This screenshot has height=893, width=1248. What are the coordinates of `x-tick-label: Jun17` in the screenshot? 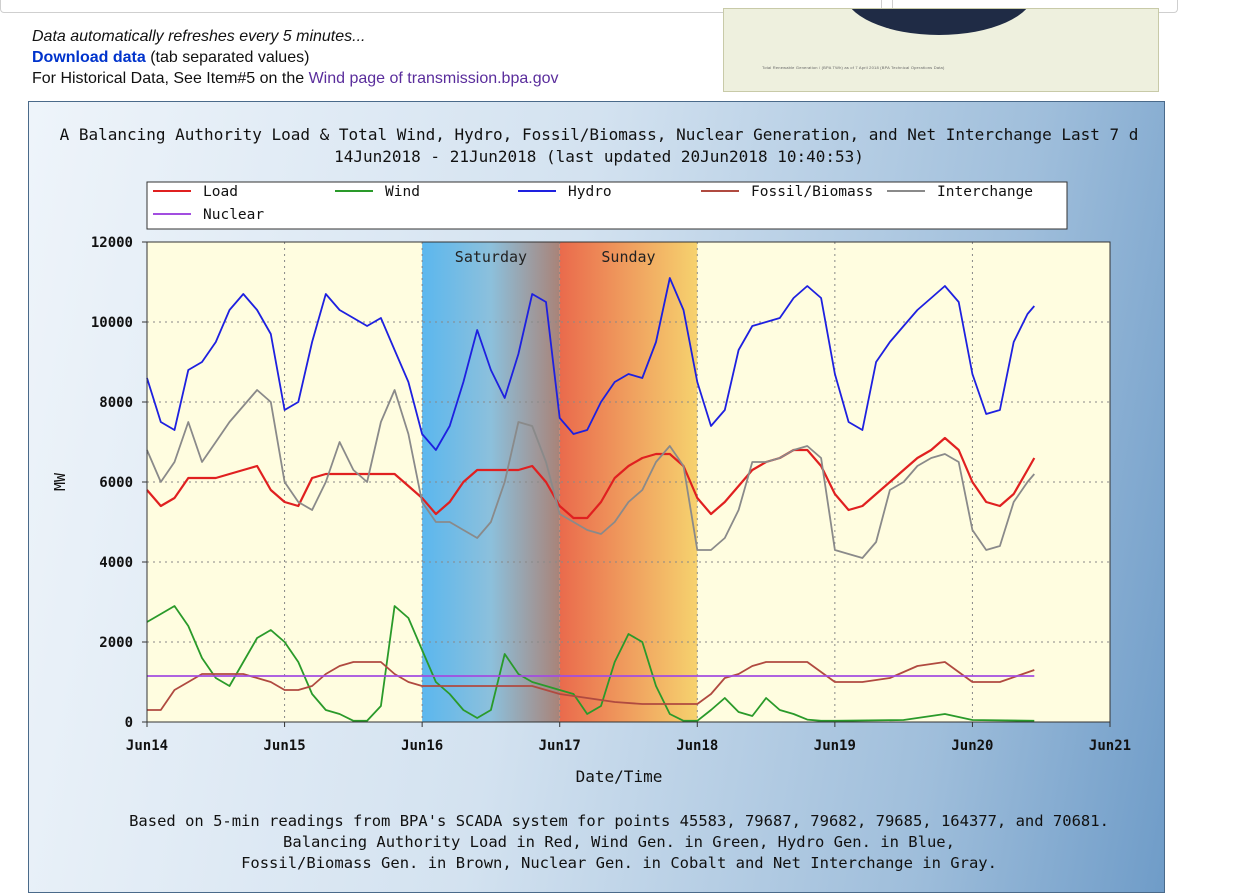 It's located at (560, 746).